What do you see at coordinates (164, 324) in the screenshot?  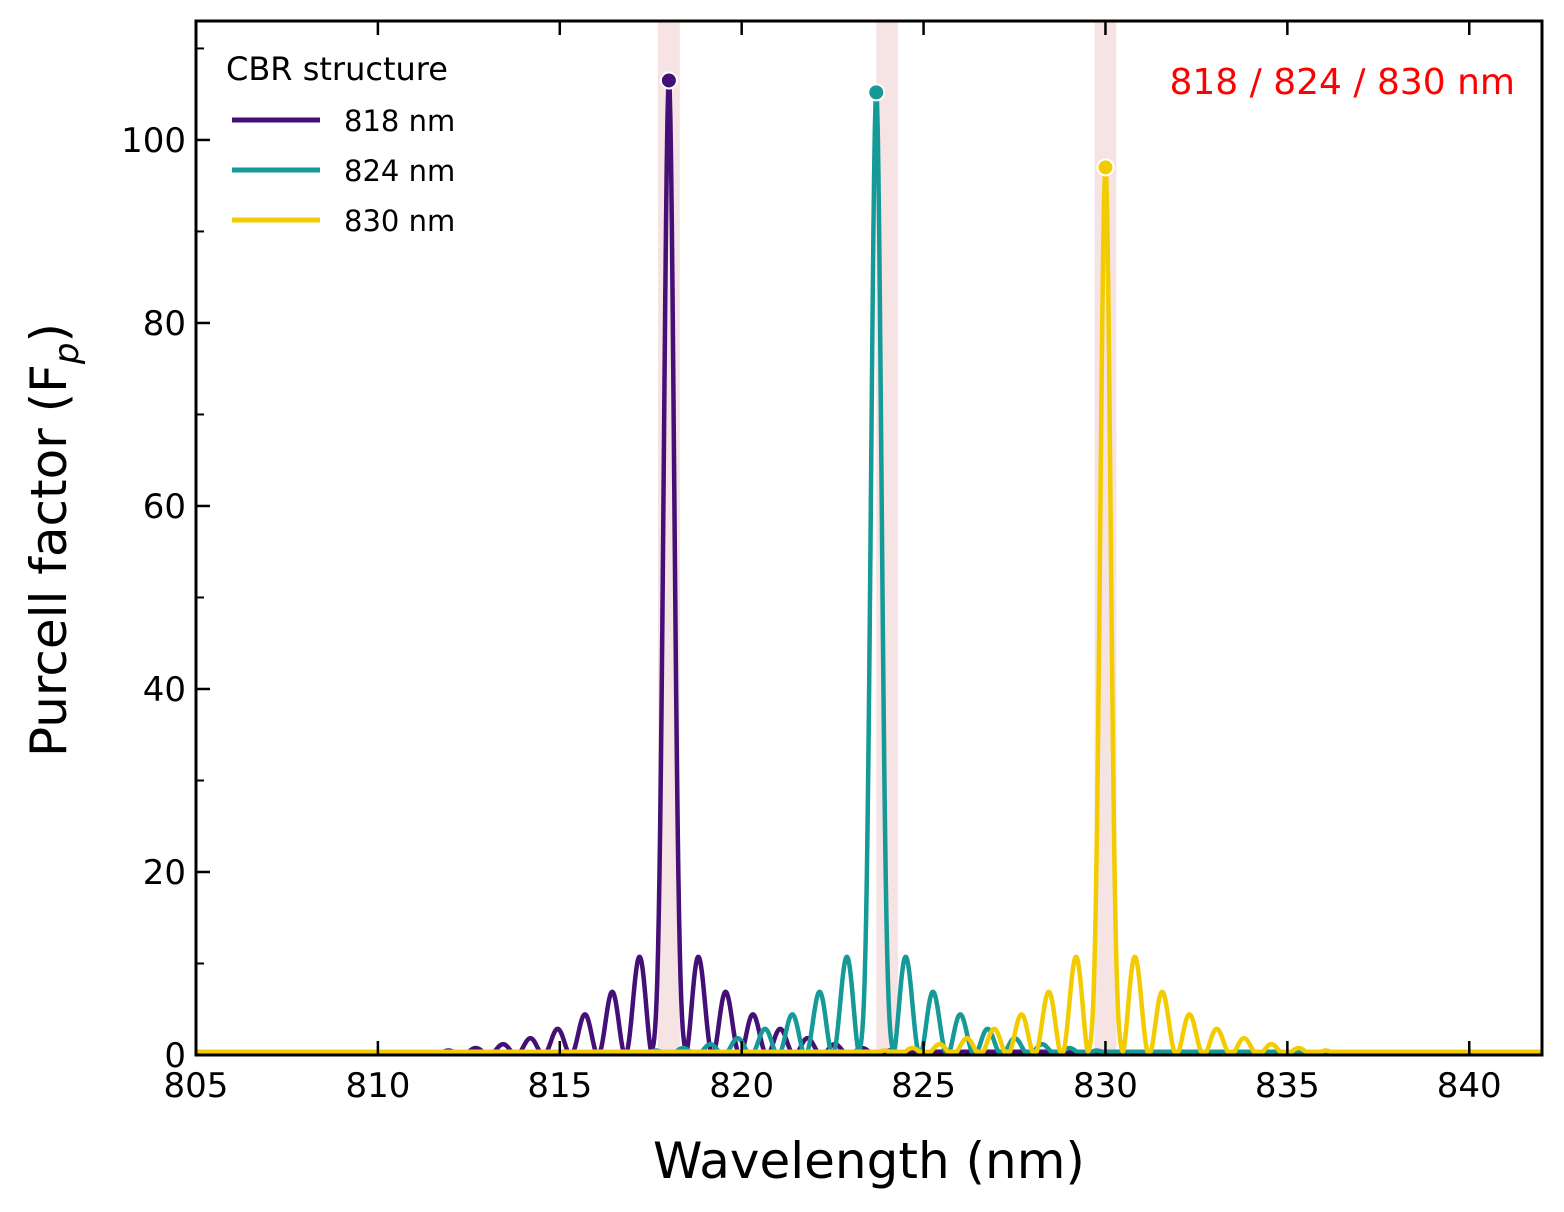 I see `y-tick-label: 80` at bounding box center [164, 324].